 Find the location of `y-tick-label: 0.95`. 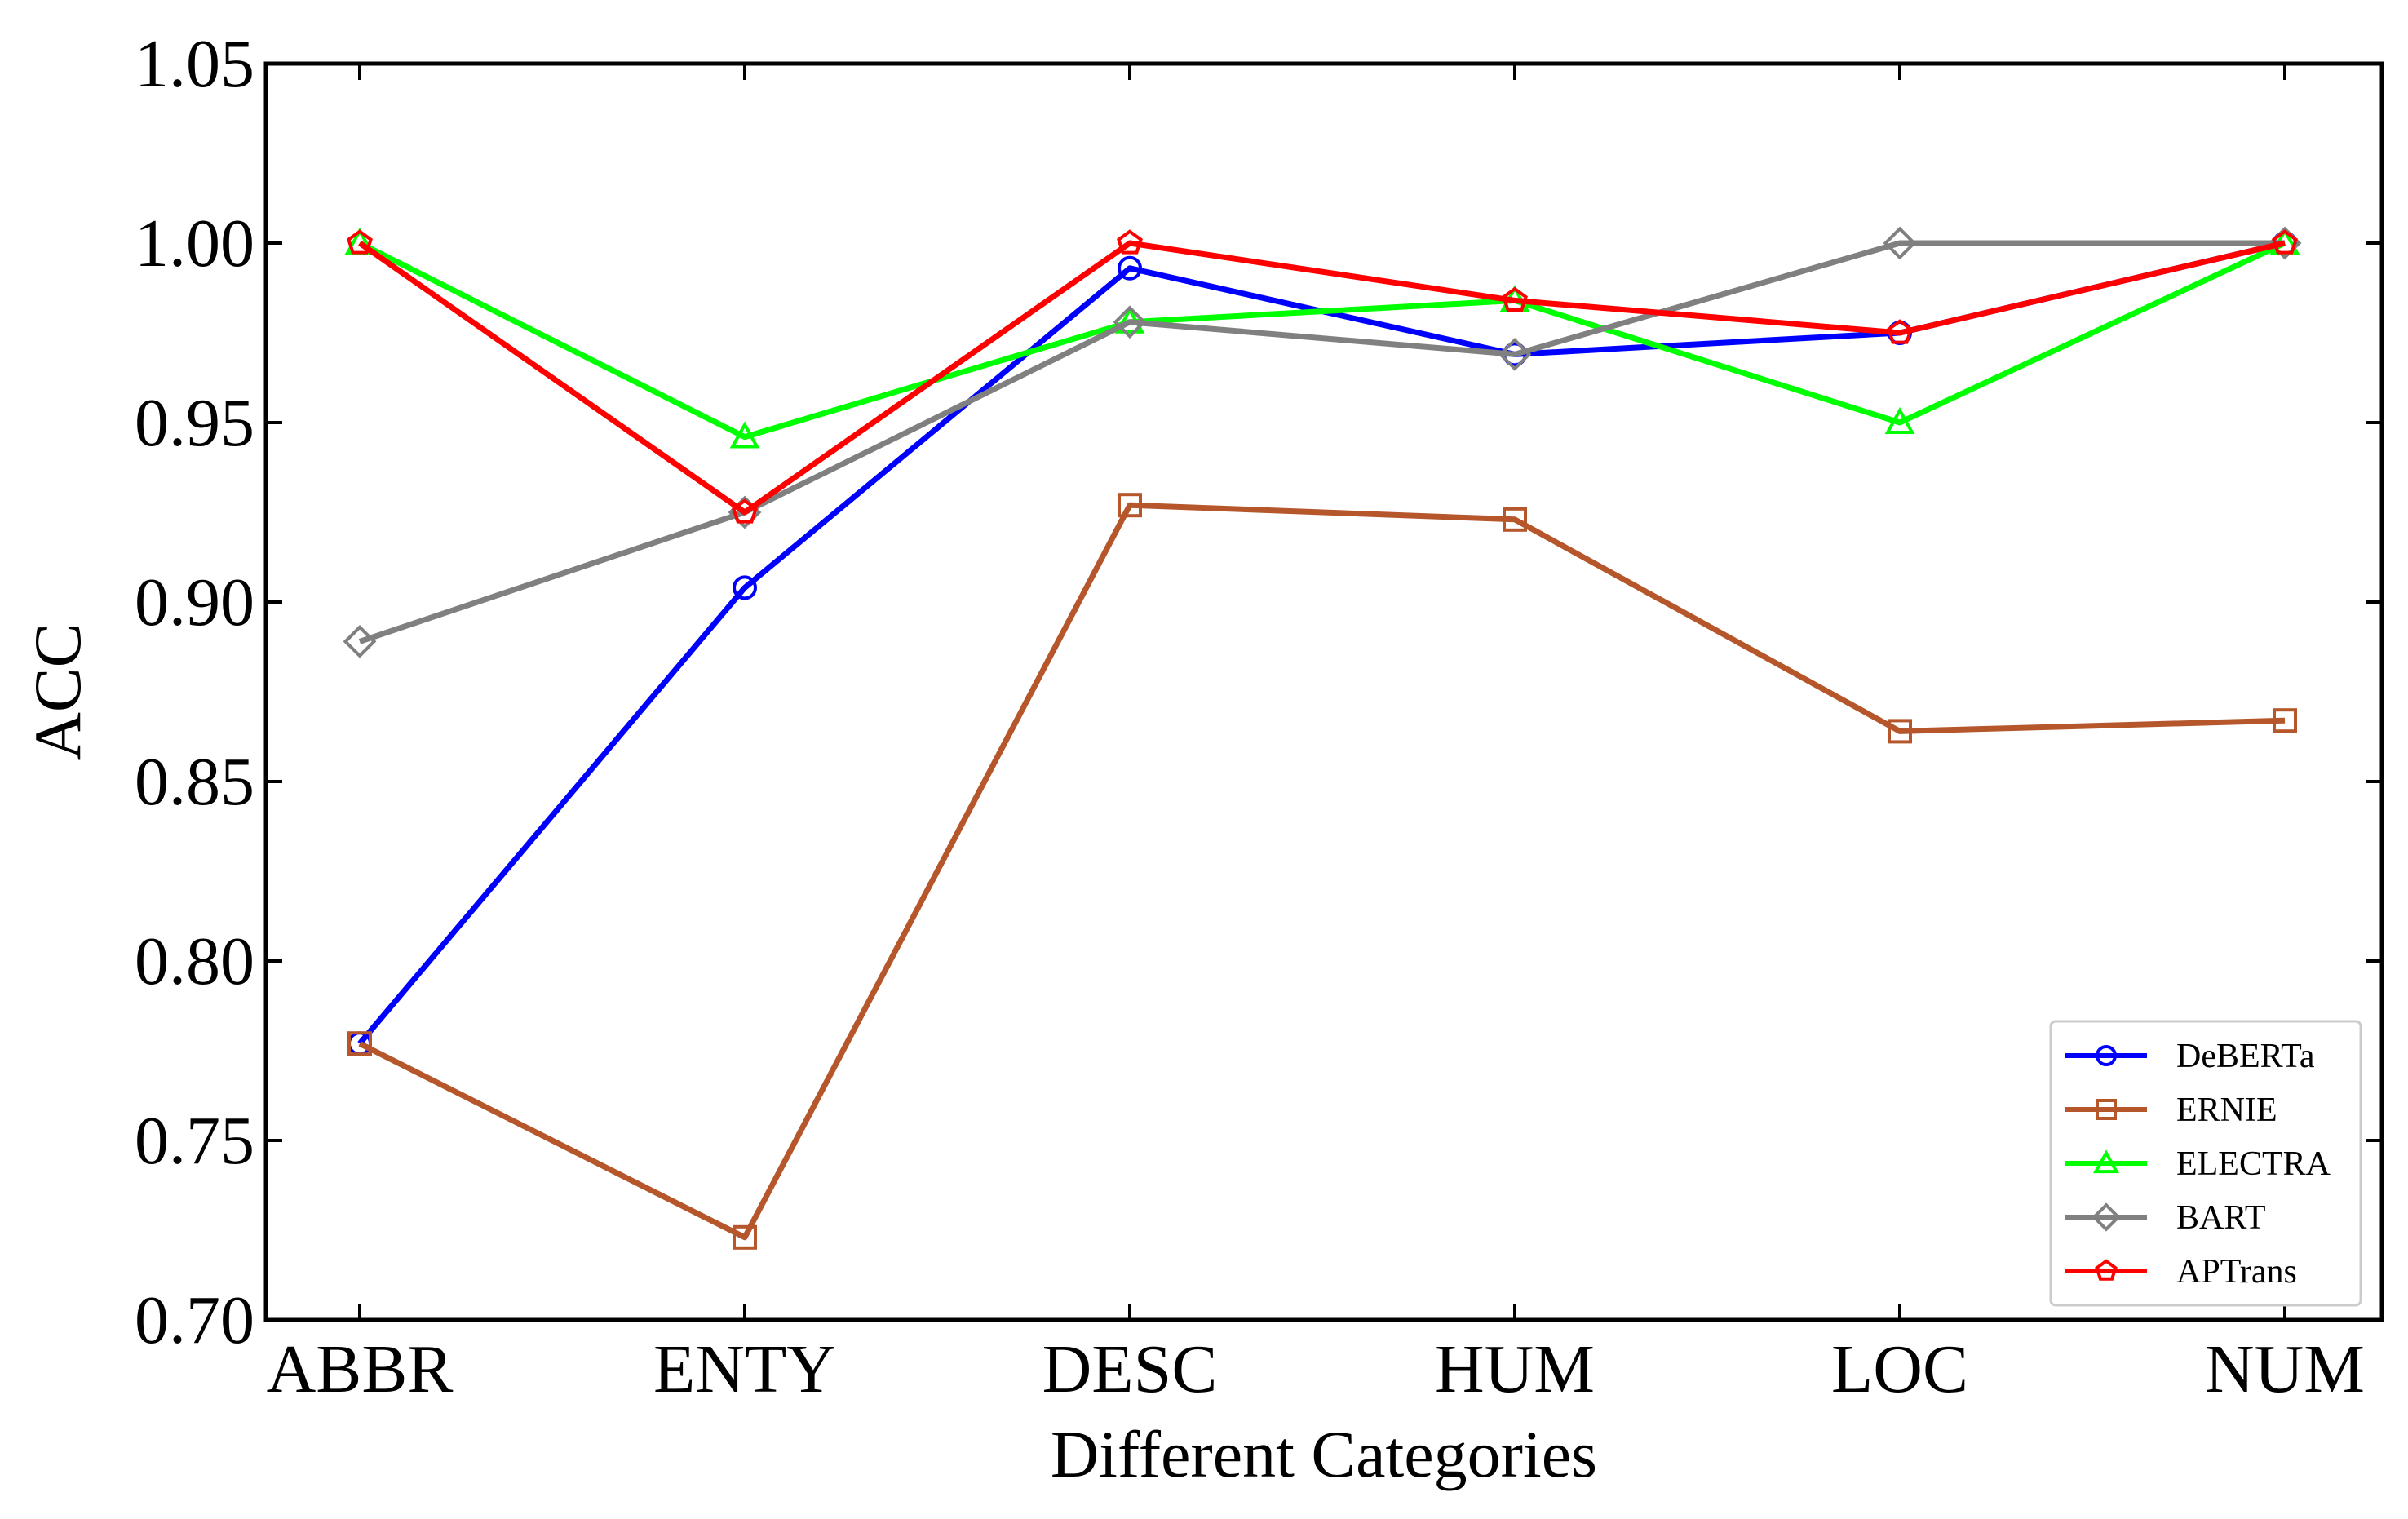

y-tick-label: 0.95 is located at coordinates (195, 423).